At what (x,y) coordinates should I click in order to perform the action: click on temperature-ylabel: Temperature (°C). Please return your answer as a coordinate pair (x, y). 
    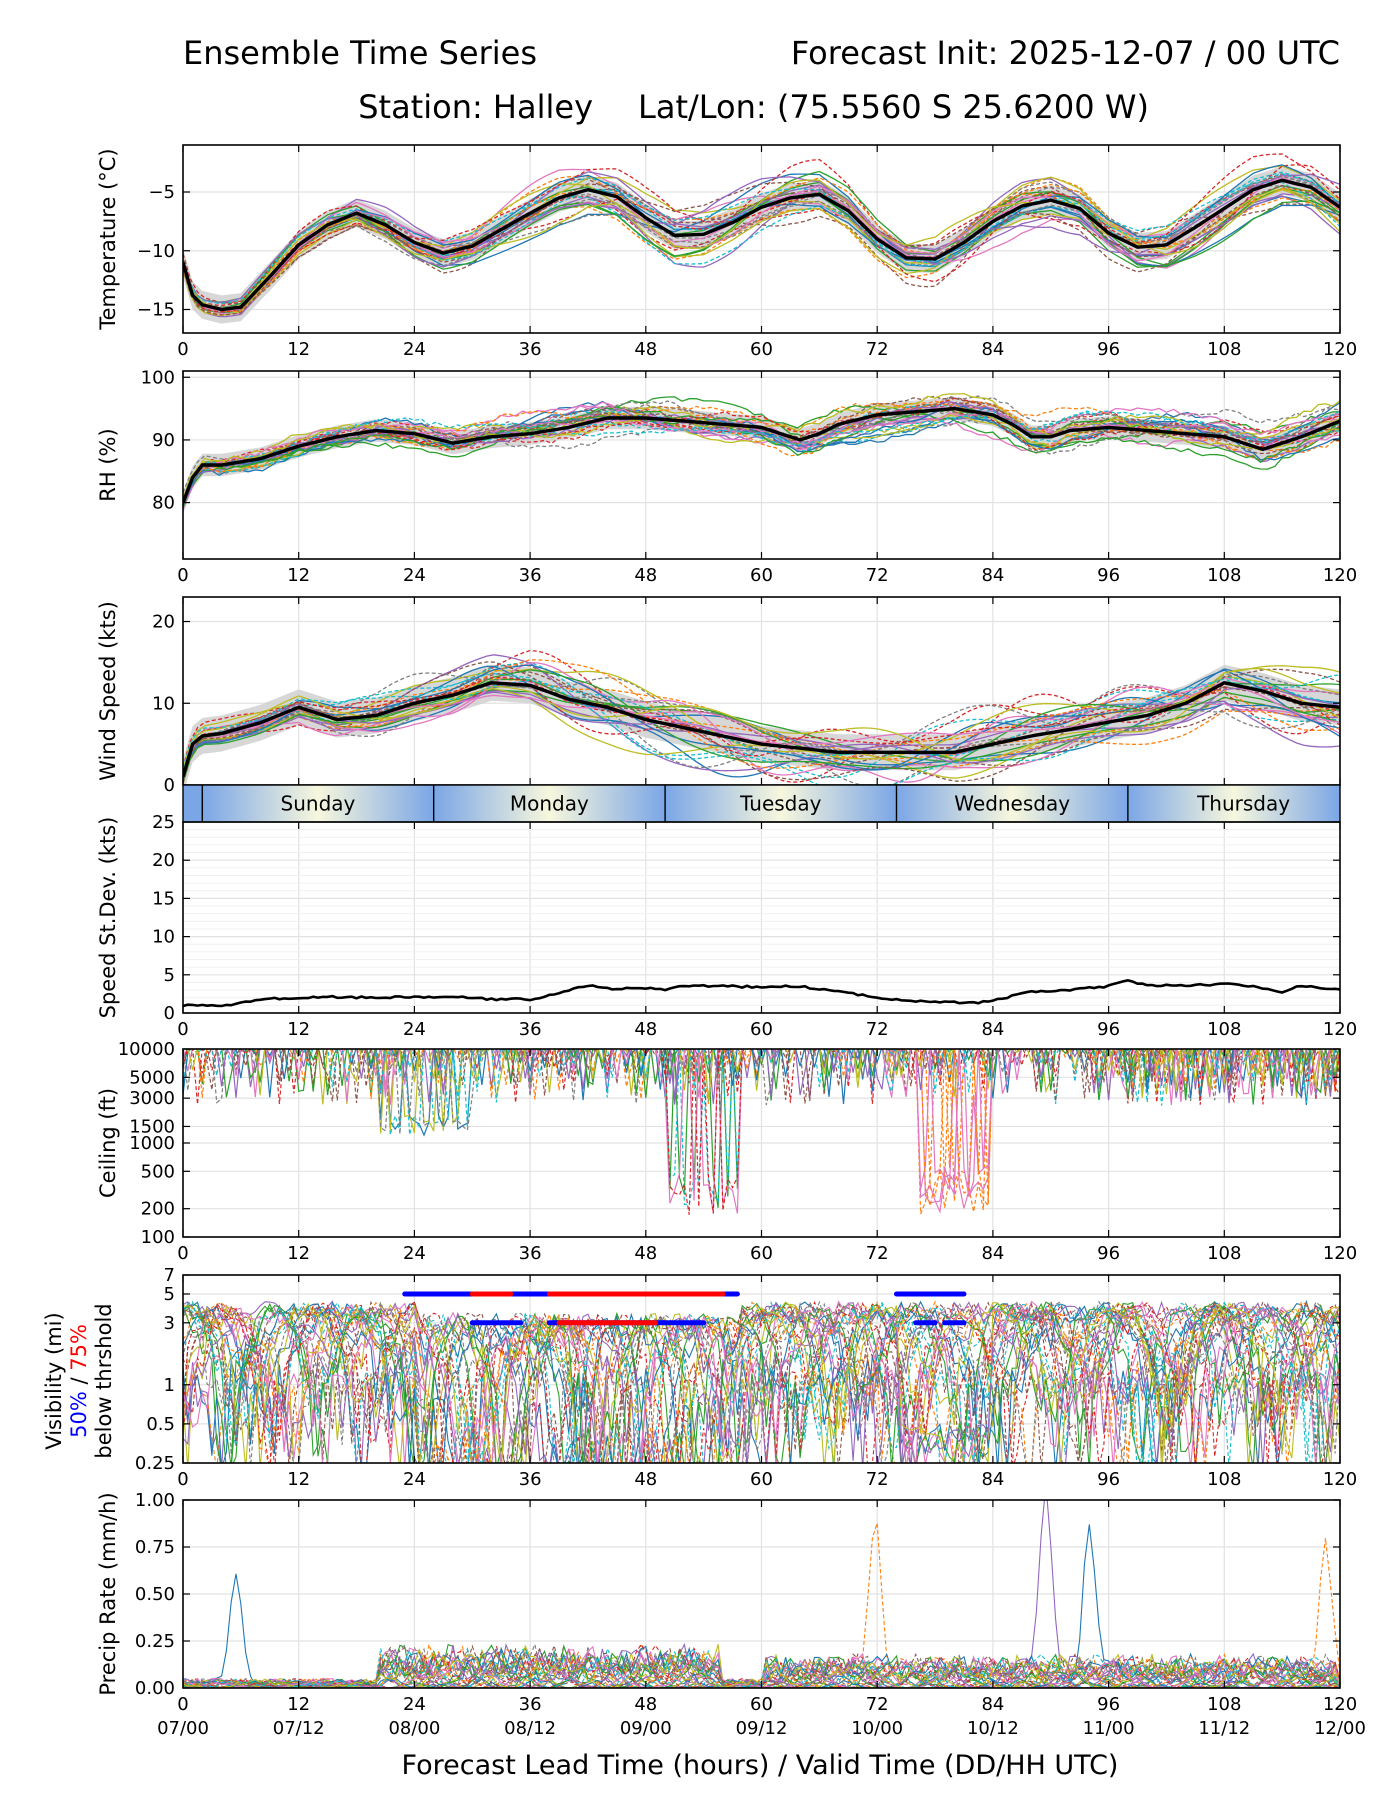
    Looking at the image, I should click on (108, 239).